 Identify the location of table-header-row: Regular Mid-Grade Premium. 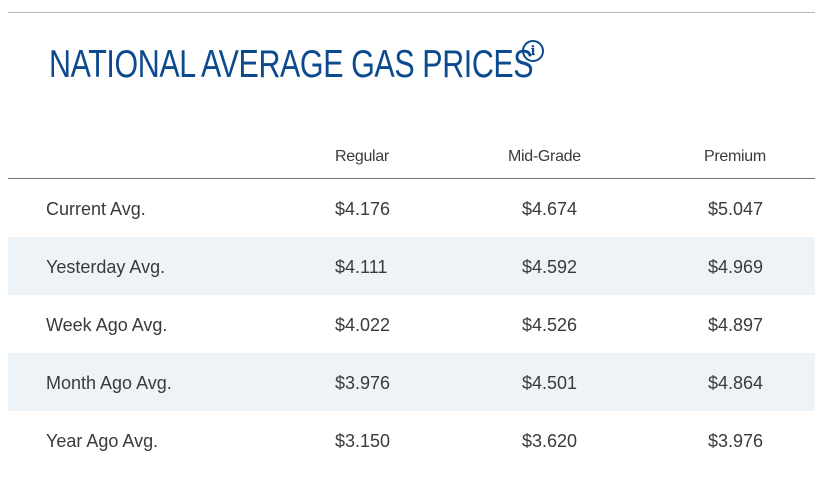
(411, 154).